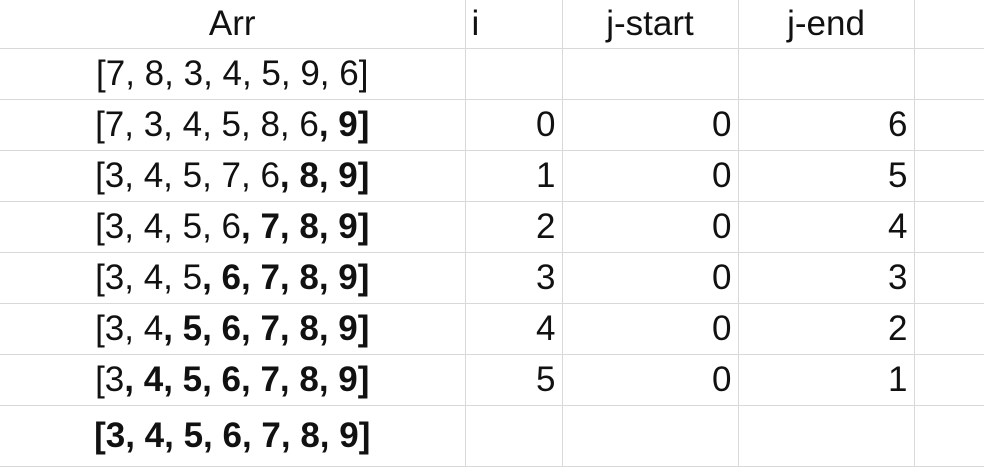 Image resolution: width=984 pixels, height=467 pixels. What do you see at coordinates (826, 227) in the screenshot?
I see `cell-j-end: 4` at bounding box center [826, 227].